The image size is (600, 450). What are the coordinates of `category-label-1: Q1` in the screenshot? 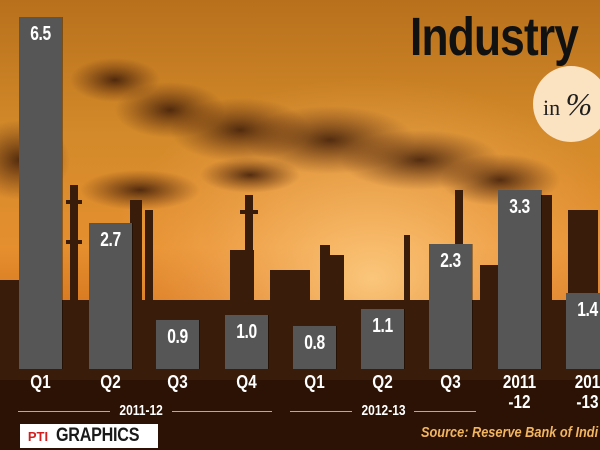 It's located at (40, 382).